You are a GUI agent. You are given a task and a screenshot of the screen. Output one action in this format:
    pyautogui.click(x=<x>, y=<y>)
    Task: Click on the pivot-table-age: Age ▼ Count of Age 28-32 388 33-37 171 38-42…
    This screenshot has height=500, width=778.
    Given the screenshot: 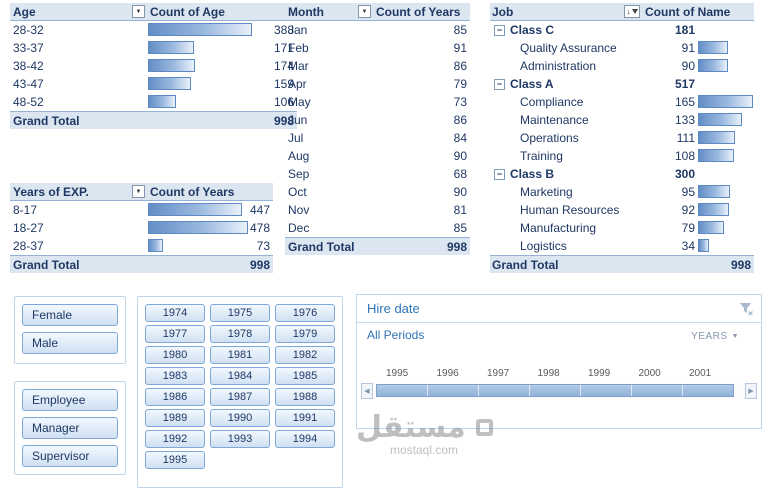 What is the action you would take?
    pyautogui.click(x=153, y=66)
    